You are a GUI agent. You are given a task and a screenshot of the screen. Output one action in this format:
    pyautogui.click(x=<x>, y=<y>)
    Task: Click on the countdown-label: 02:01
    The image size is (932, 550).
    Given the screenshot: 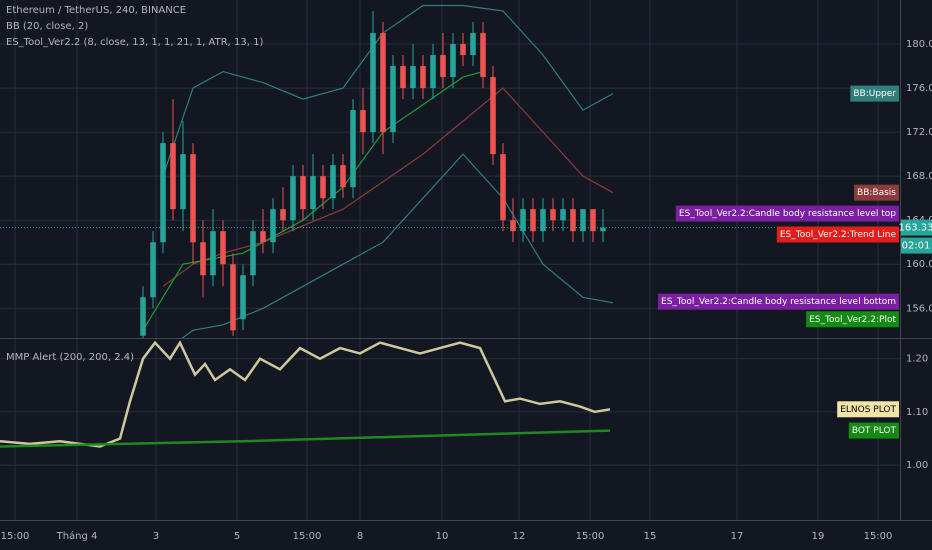 What is the action you would take?
    pyautogui.click(x=916, y=246)
    